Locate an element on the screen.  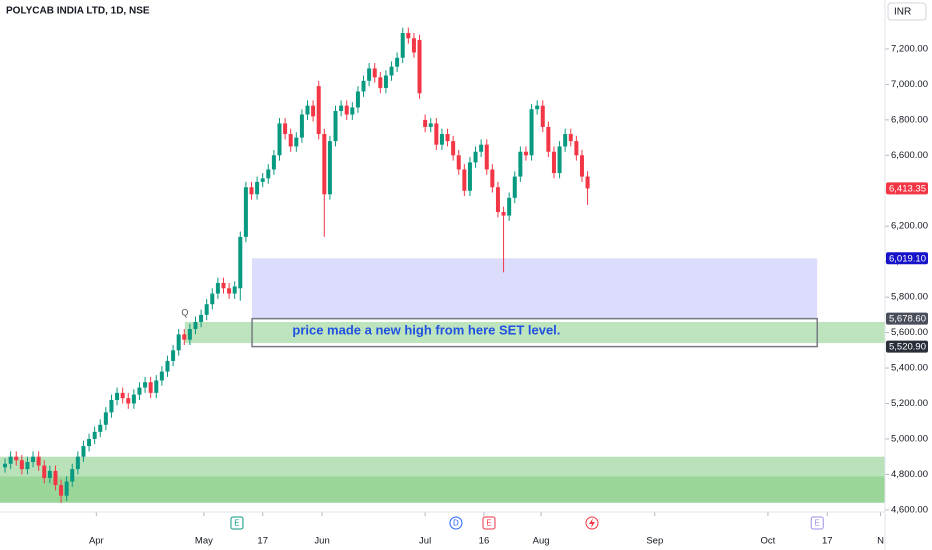
y-tick-label: 5,400.00 is located at coordinates (909, 368).